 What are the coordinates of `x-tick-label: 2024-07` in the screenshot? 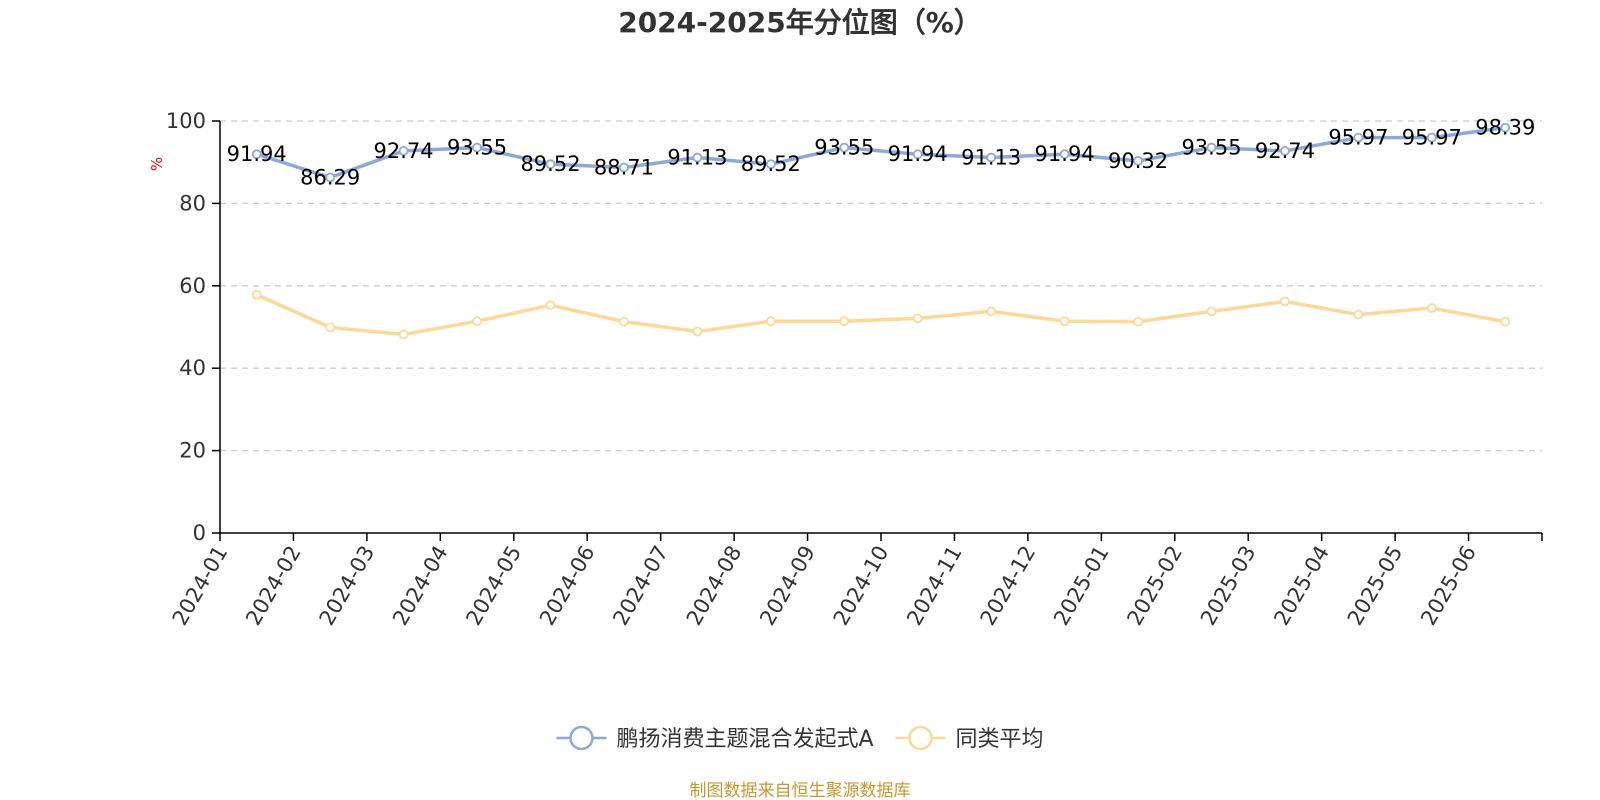 It's located at (640, 586).